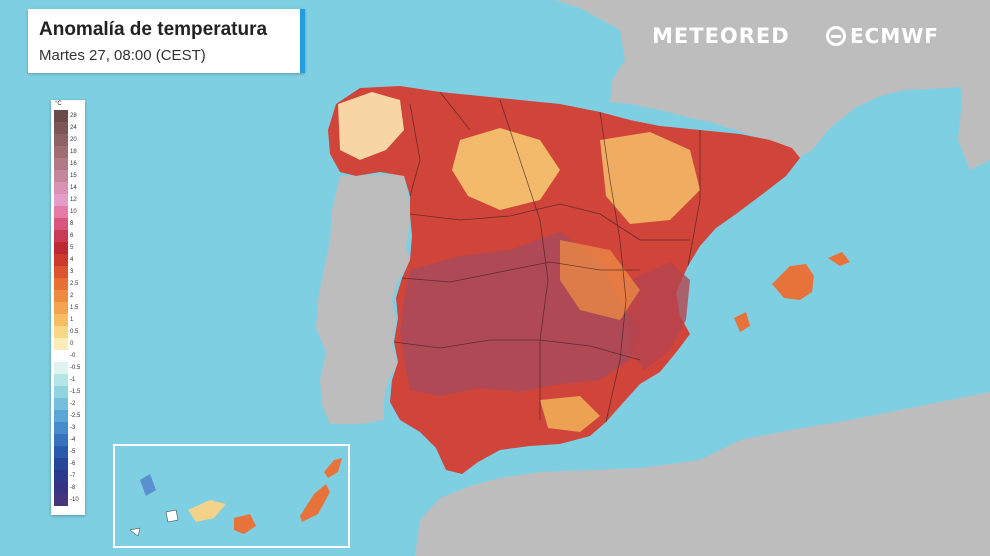 The image size is (990, 556). Describe the element at coordinates (74, 284) in the screenshot. I see `legend-label: 2.5` at that location.